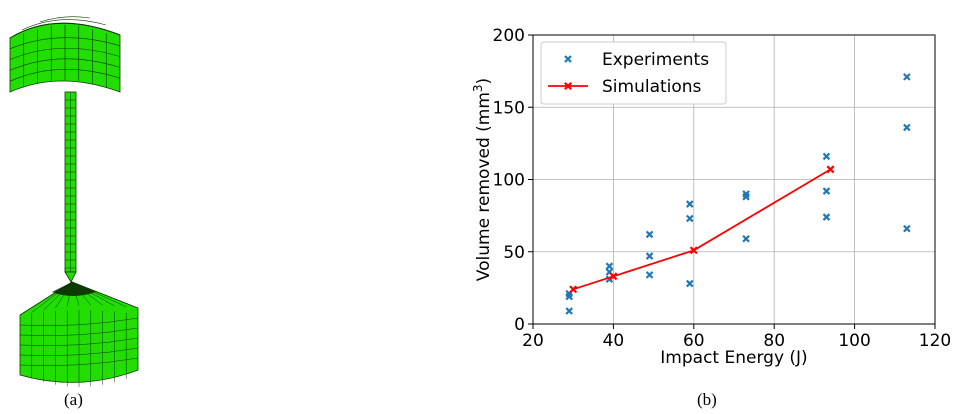 Image resolution: width=954 pixels, height=414 pixels. I want to click on y-tick-label: 100, so click(509, 181).